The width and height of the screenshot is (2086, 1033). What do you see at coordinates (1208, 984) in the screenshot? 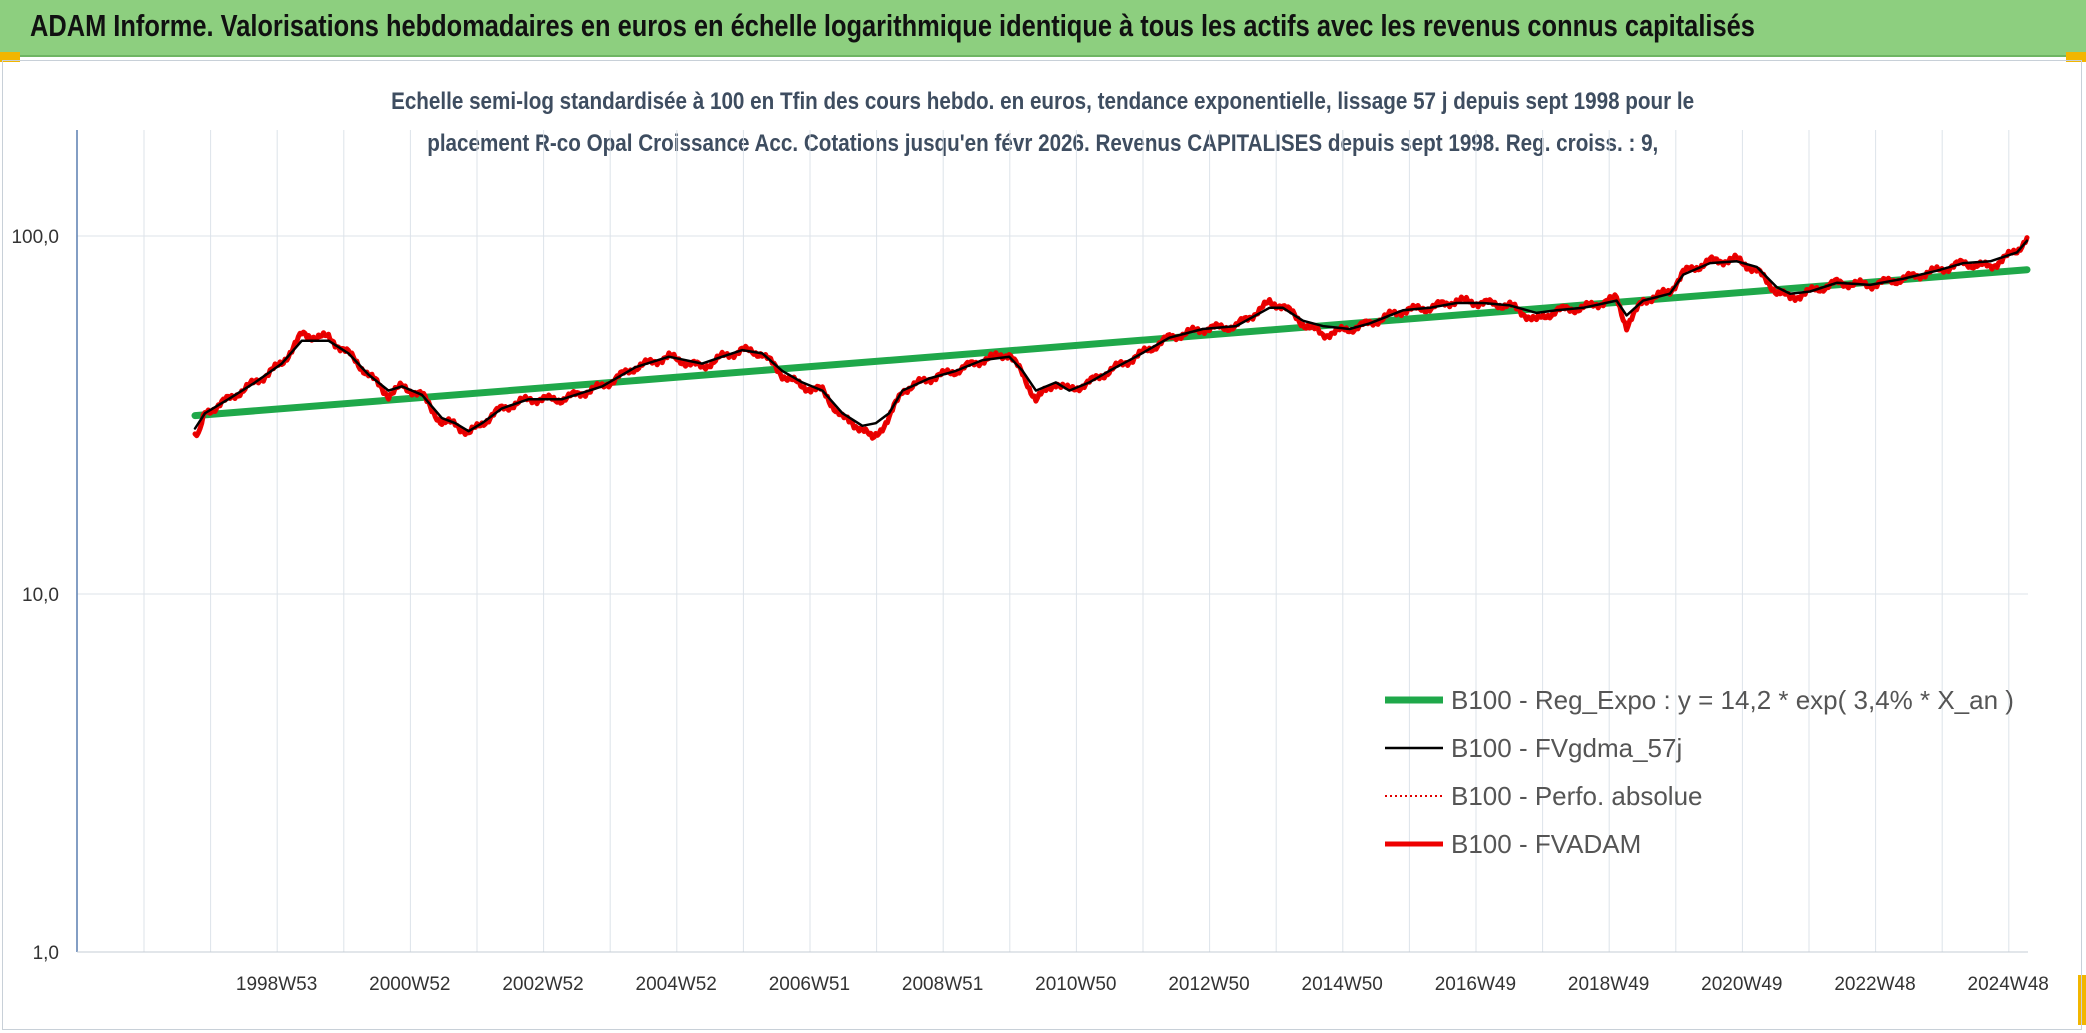
I see `x-tick-label: 2012W50` at bounding box center [1208, 984].